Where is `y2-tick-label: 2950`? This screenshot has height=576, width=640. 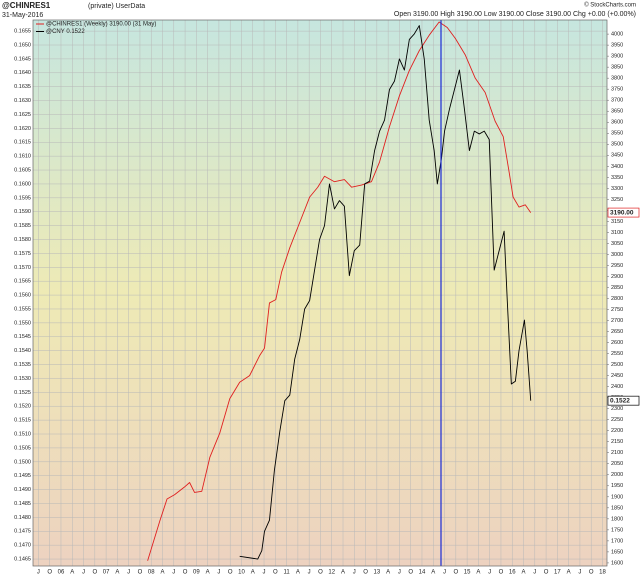
y2-tick-label: 2950 is located at coordinates (617, 266).